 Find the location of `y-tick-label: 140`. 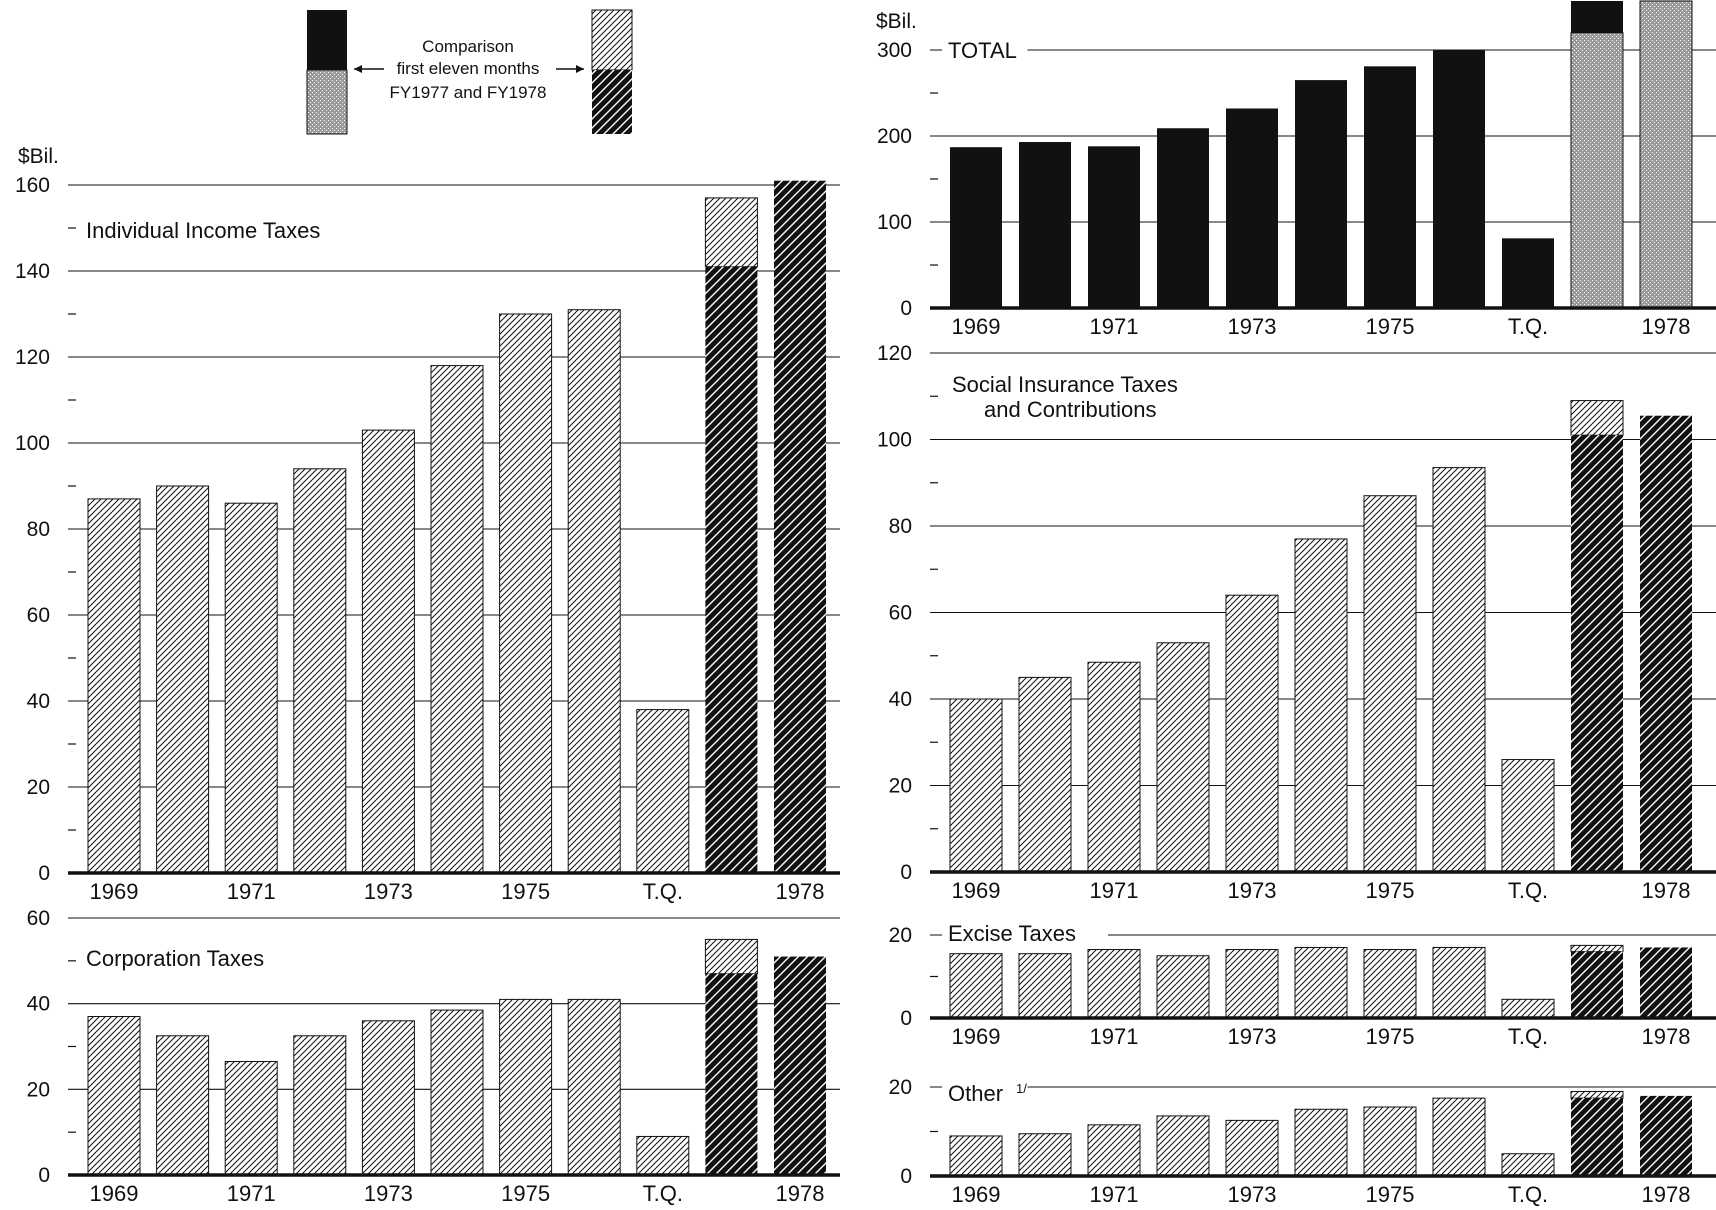

y-tick-label: 140 is located at coordinates (32, 271).